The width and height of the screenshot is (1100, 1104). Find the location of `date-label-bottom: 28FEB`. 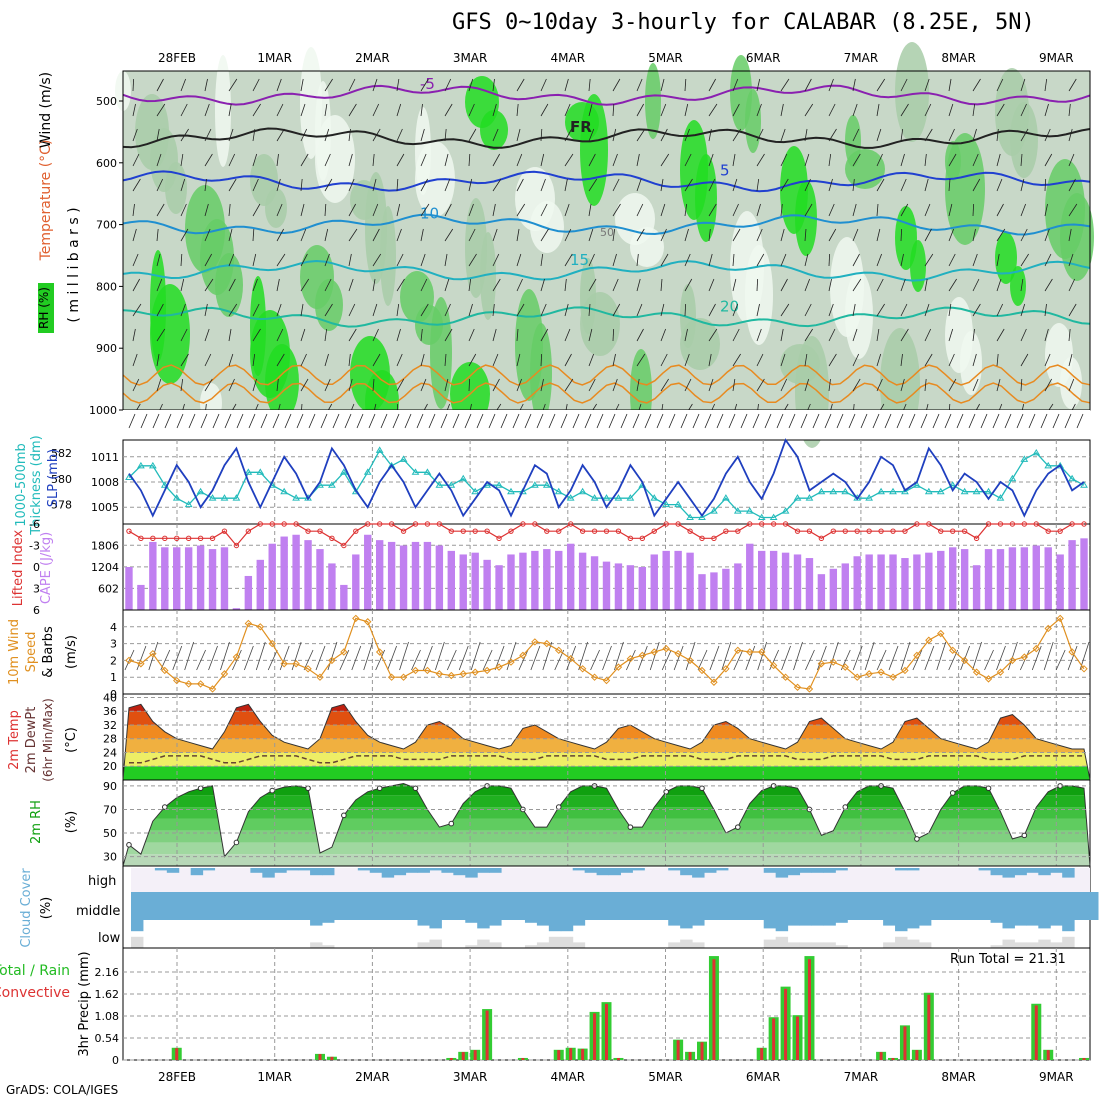

date-label-bottom: 28FEB is located at coordinates (177, 1077).